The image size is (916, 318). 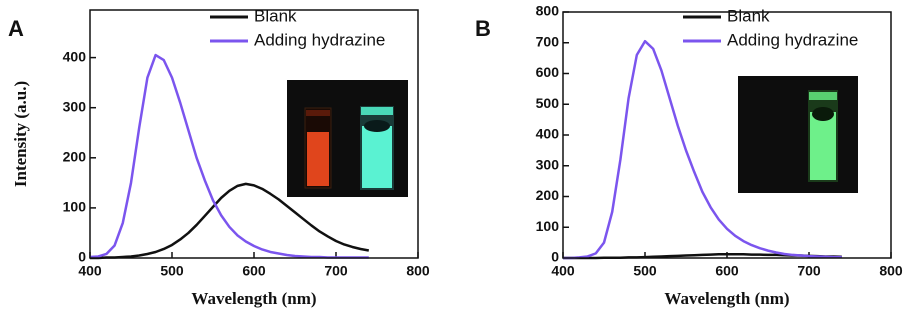 What do you see at coordinates (548, 103) in the screenshot?
I see `y-tick-label: 500` at bounding box center [548, 103].